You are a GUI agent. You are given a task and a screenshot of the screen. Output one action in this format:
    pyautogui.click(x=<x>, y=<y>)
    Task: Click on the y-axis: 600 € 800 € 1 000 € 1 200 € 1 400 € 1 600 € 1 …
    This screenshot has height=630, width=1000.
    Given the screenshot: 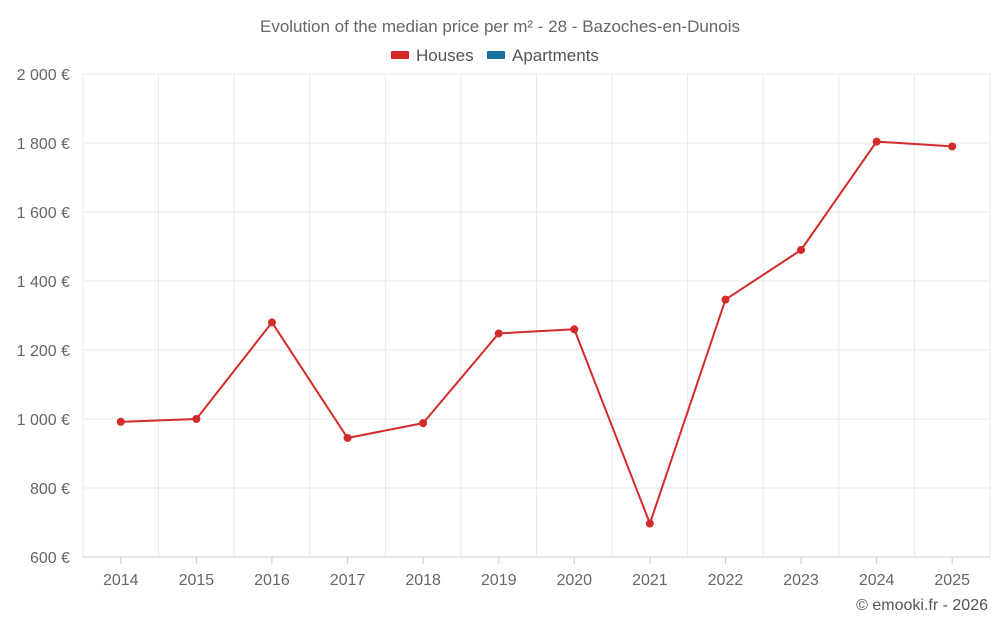 What is the action you would take?
    pyautogui.click(x=43, y=317)
    